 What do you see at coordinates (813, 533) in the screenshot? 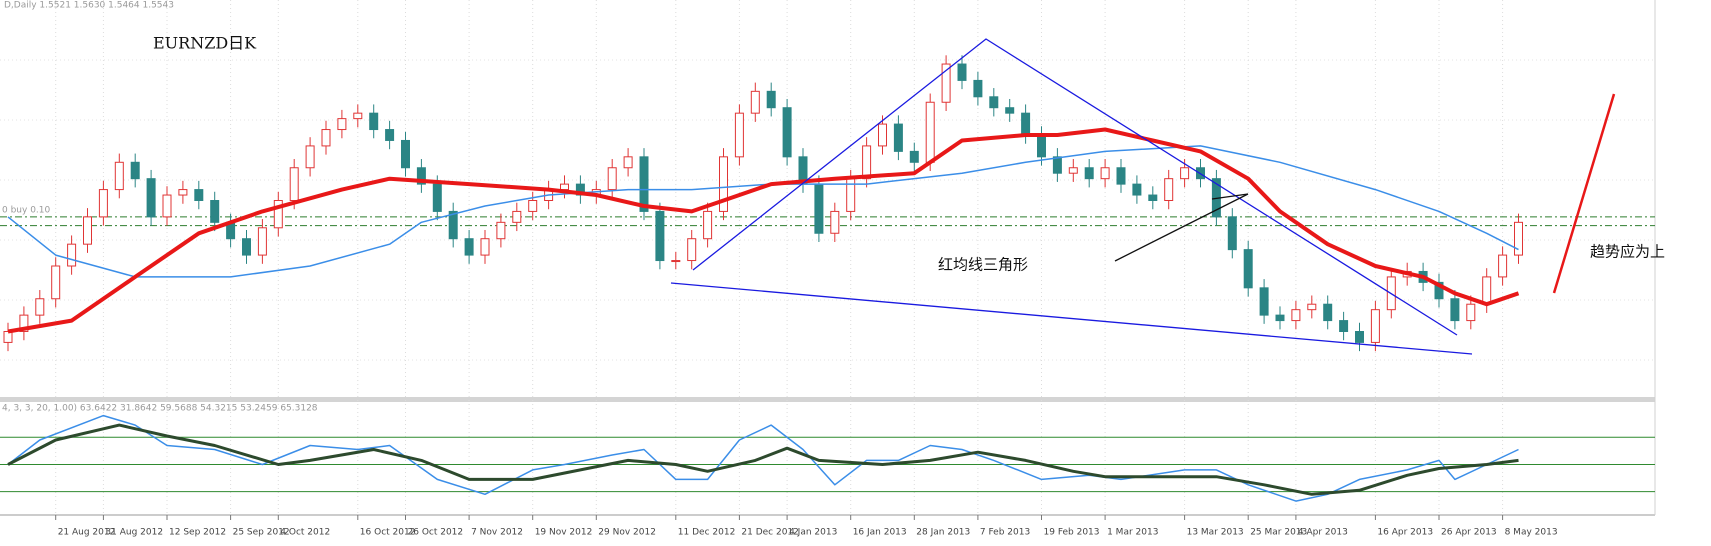
I see `x-tick-label: 4 Jan 2013` at bounding box center [813, 533].